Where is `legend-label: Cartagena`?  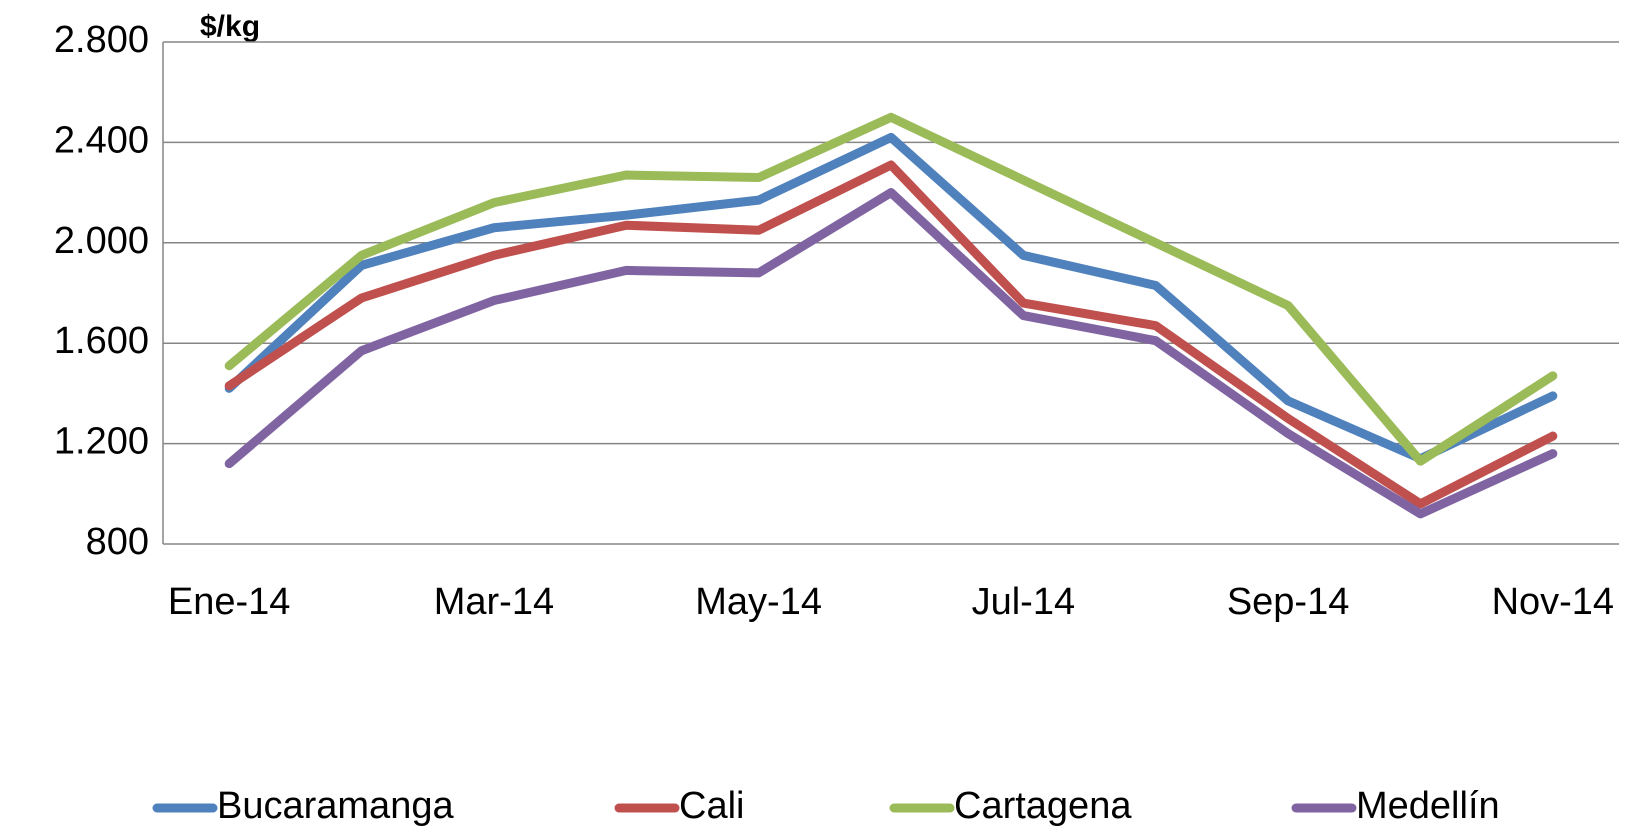 legend-label: Cartagena is located at coordinates (1043, 806).